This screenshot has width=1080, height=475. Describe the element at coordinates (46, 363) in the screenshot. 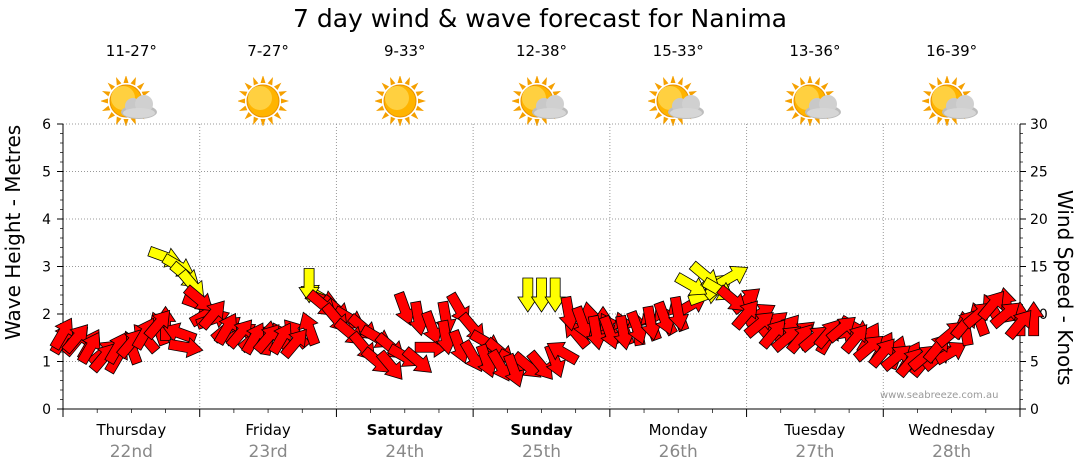

I see `left-tick-label: 1` at that location.